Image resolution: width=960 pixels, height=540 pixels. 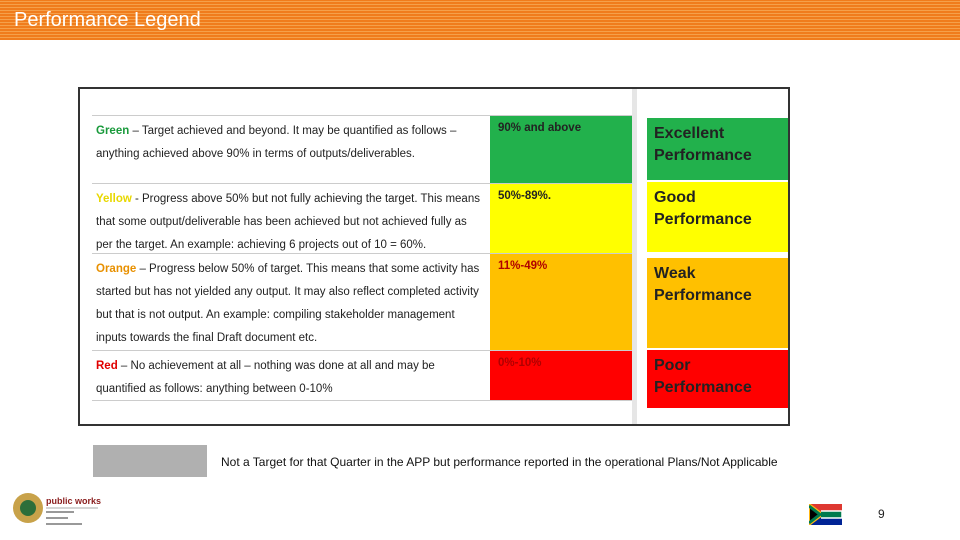 I want to click on title: Performance Legend, so click(x=107, y=20).